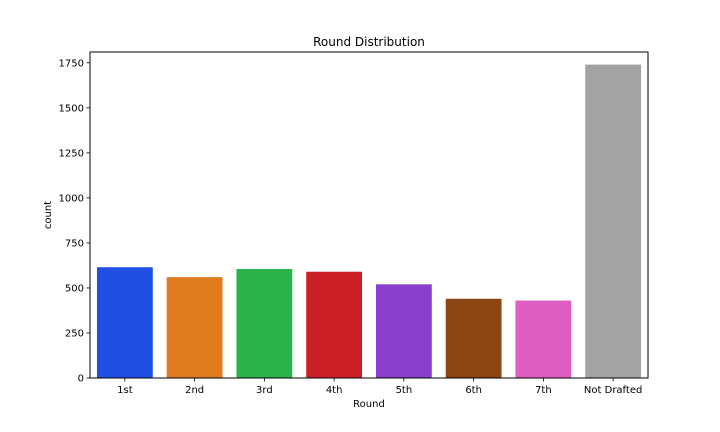 The image size is (720, 432). I want to click on y-axis-ticks: 0 250 500 750 1000 1250 1500 1750, so click(74, 221).